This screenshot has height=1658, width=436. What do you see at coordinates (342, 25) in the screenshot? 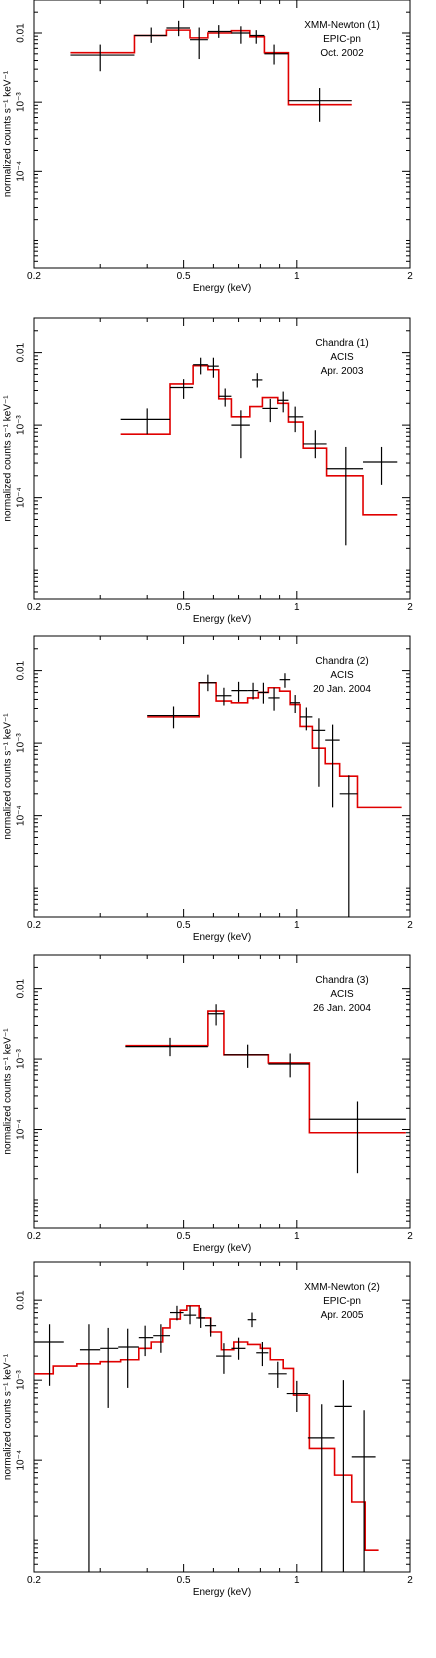
I see `panel-annotation-line: XMM-Newton (1)` at bounding box center [342, 25].